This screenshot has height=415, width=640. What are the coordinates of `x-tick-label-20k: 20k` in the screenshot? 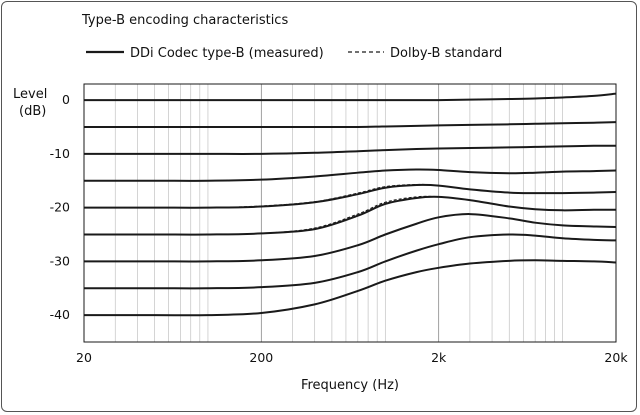 It's located at (616, 357).